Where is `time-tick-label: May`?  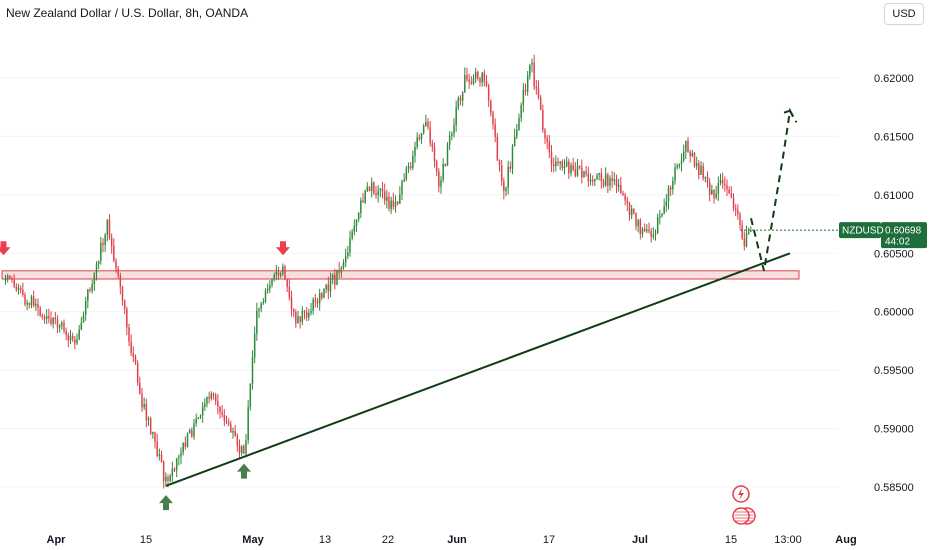 time-tick-label: May is located at coordinates (253, 540).